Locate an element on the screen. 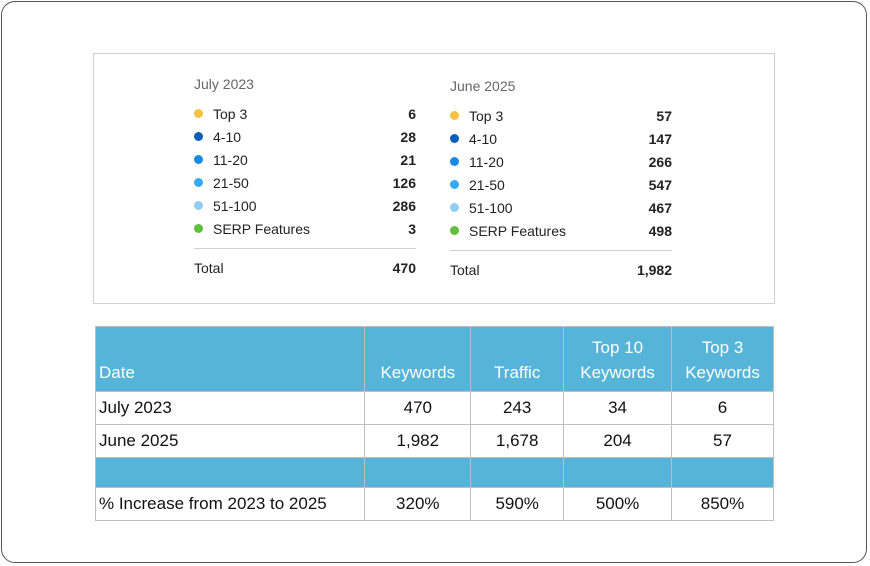 The height and width of the screenshot is (566, 870). total-value: 470 is located at coordinates (404, 268).